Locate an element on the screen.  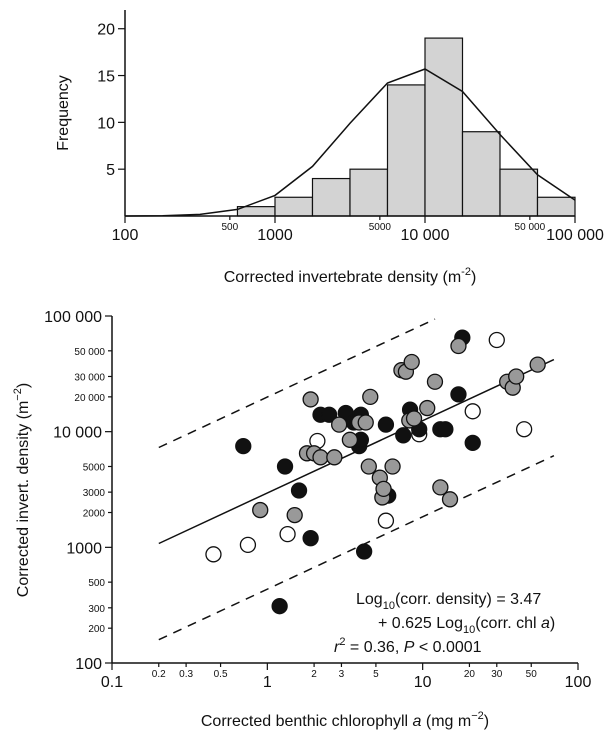
annotation-part: ) is located at coordinates (552, 623).